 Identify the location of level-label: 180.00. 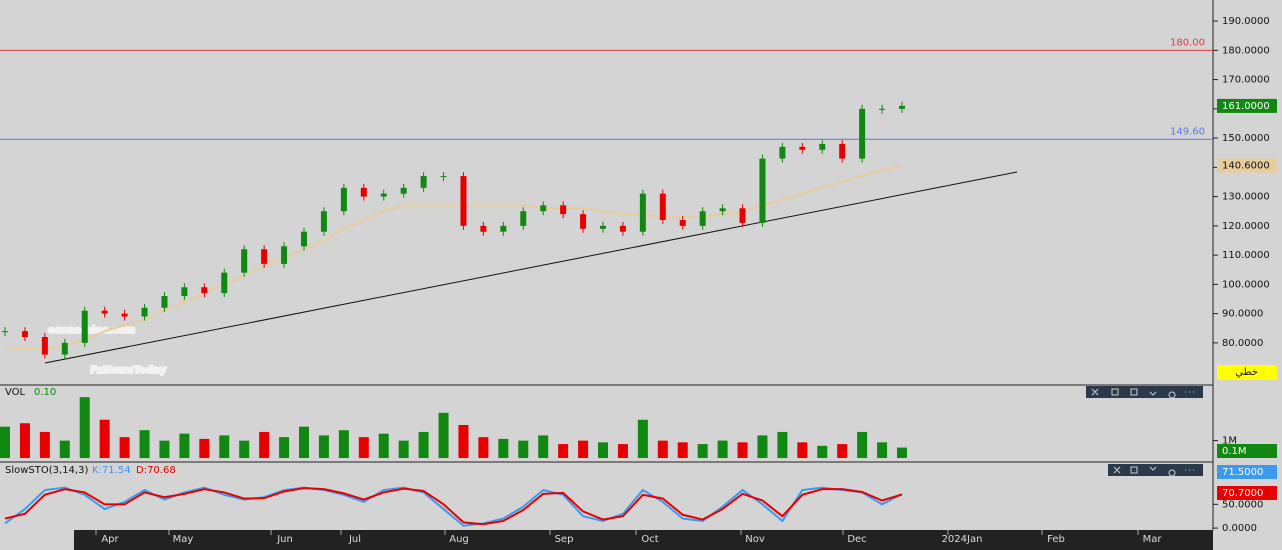
(1187, 42).